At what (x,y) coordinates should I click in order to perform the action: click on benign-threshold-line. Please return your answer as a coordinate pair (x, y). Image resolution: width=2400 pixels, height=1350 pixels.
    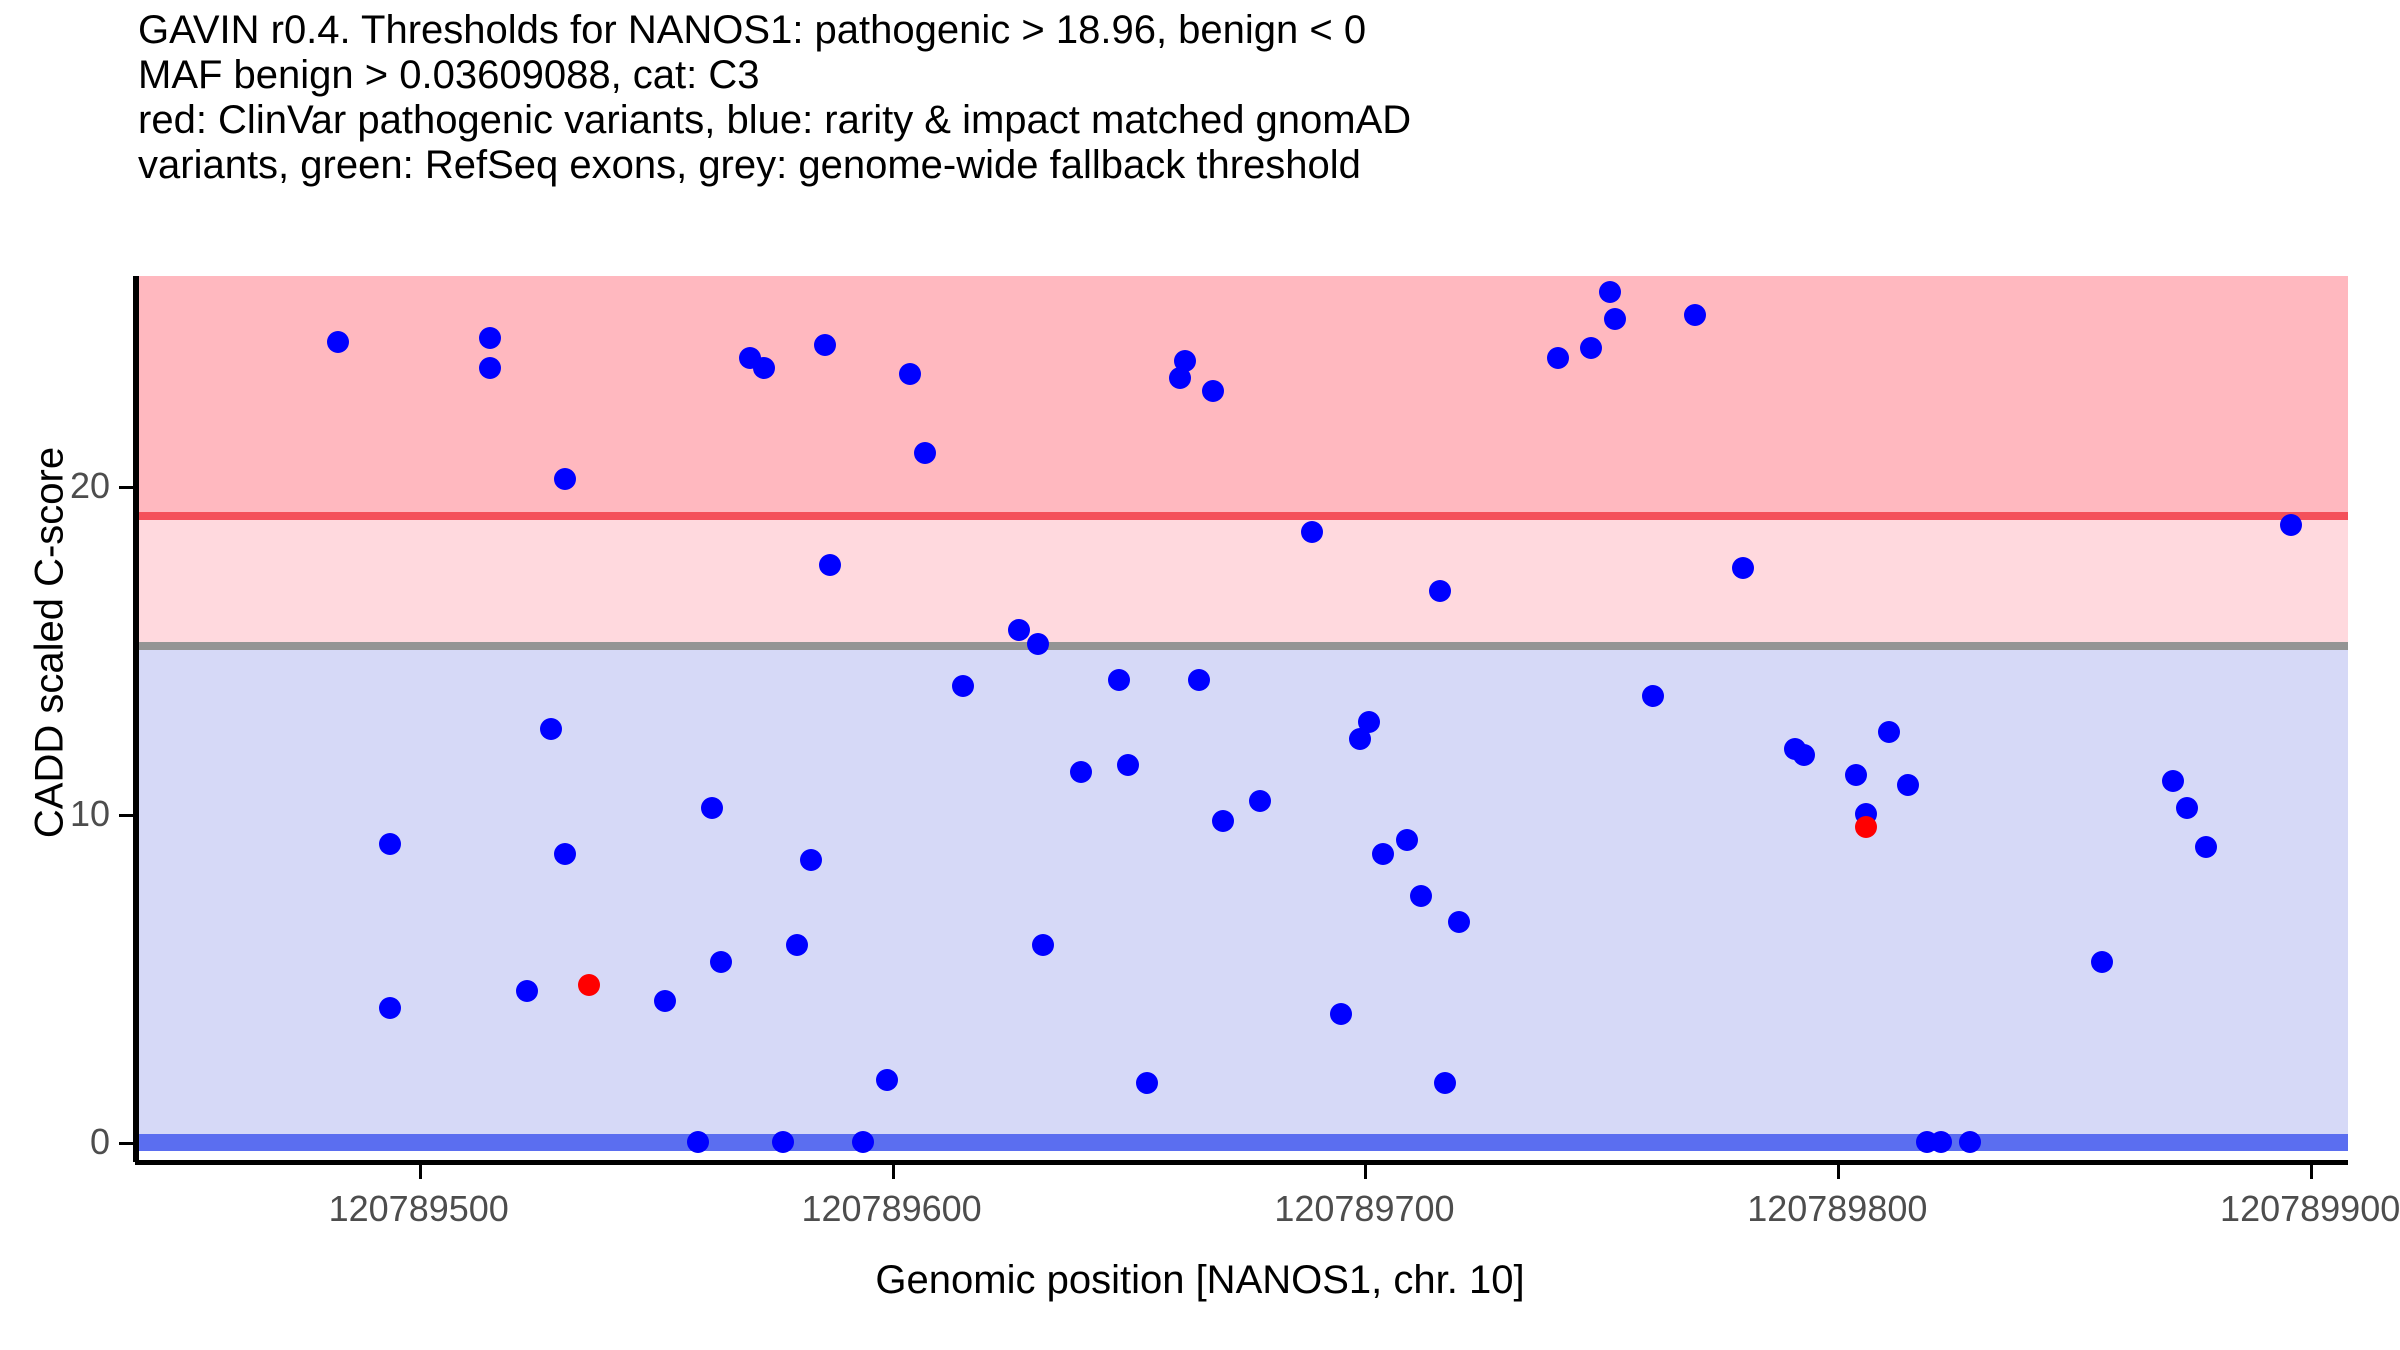
    Looking at the image, I should click on (1243, 1143).